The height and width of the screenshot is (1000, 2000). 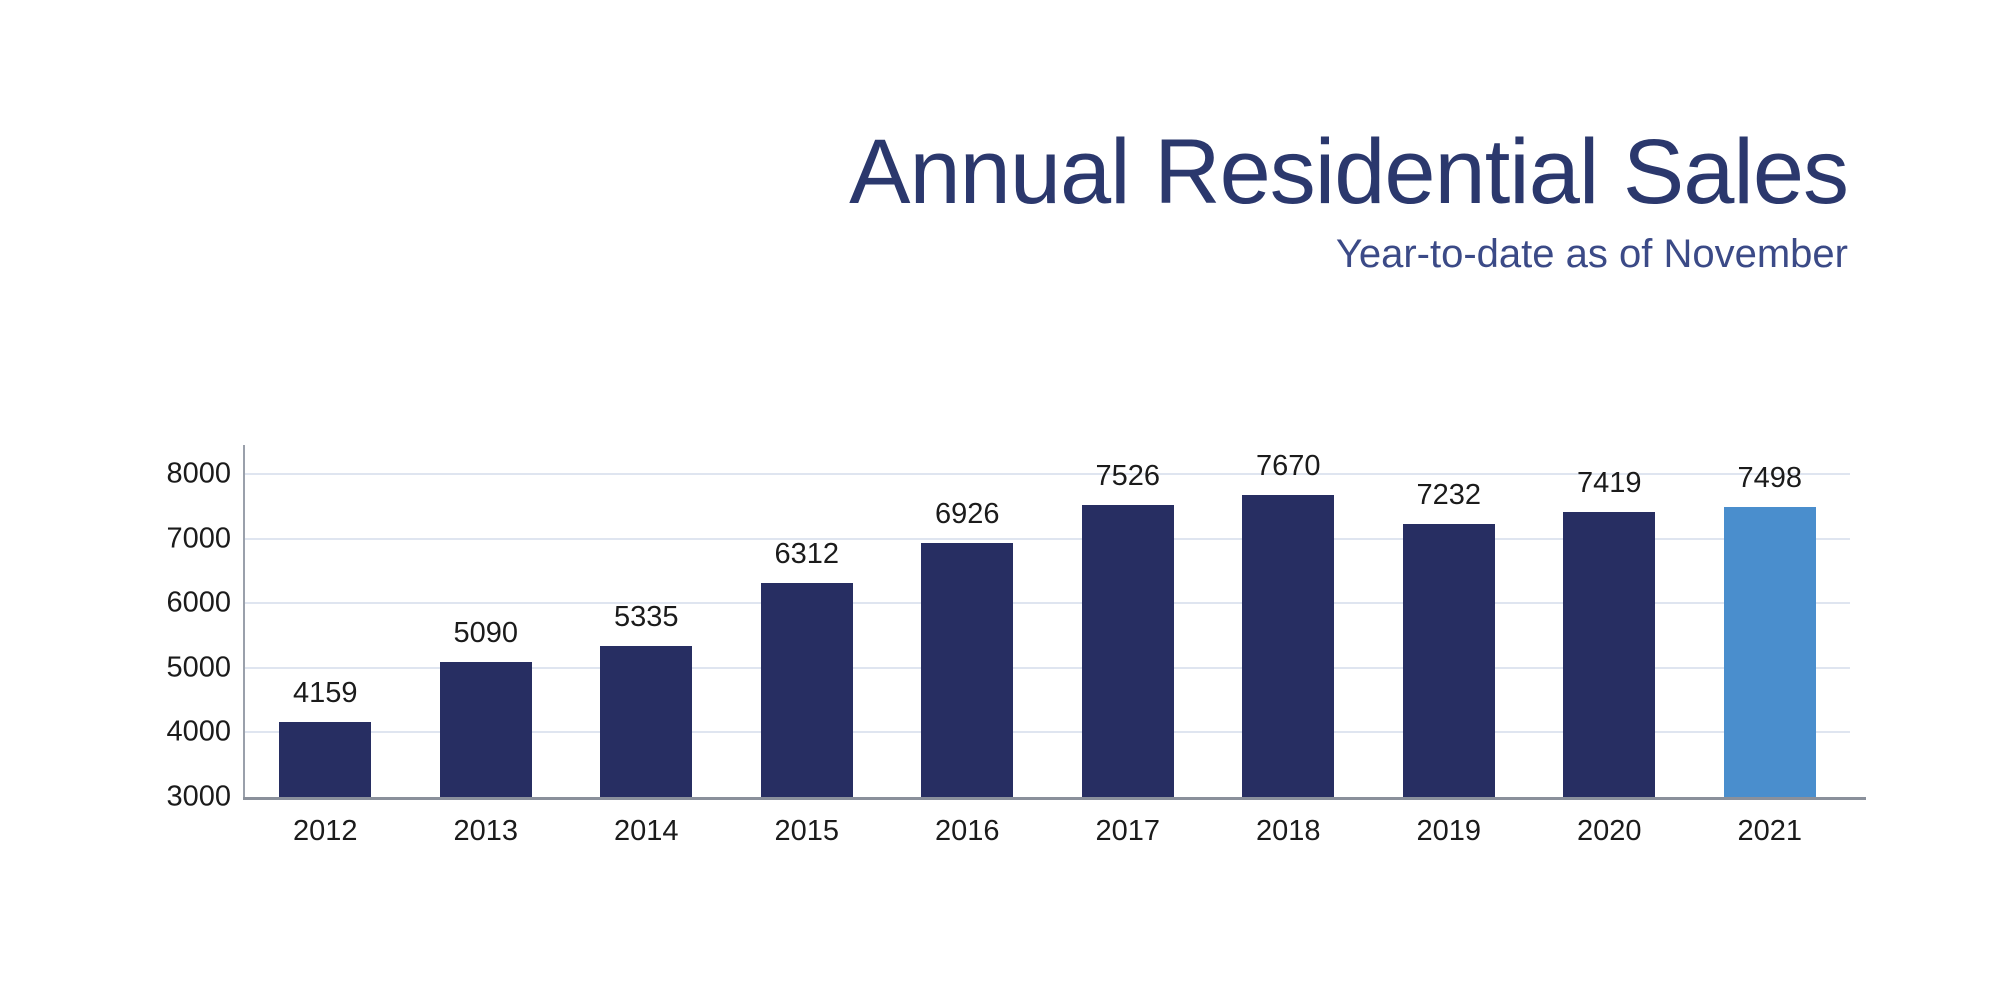 I want to click on bar-2014, so click(x=646, y=721).